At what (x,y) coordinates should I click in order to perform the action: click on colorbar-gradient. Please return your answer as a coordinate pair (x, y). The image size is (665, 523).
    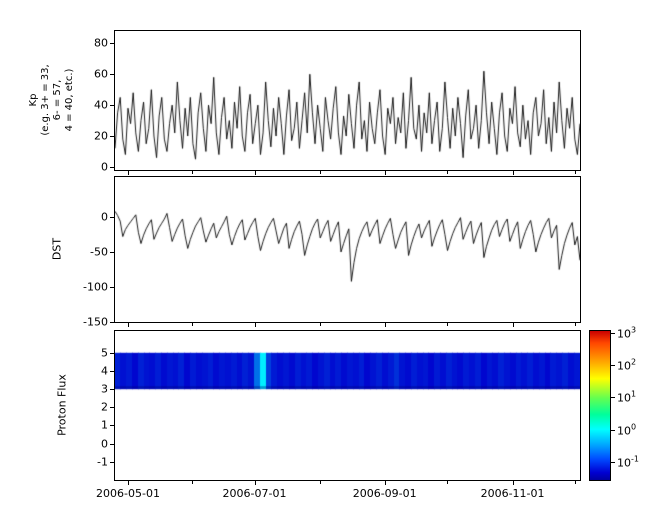
    Looking at the image, I should click on (600, 405).